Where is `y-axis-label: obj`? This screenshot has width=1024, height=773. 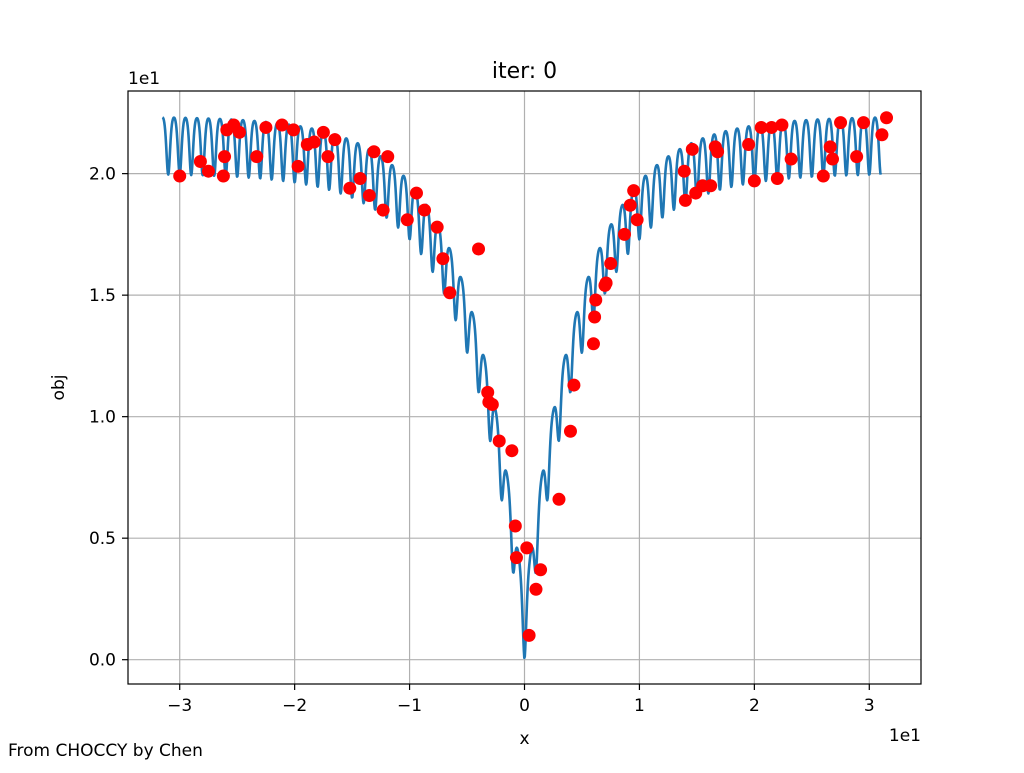
y-axis-label: obj is located at coordinates (59, 388).